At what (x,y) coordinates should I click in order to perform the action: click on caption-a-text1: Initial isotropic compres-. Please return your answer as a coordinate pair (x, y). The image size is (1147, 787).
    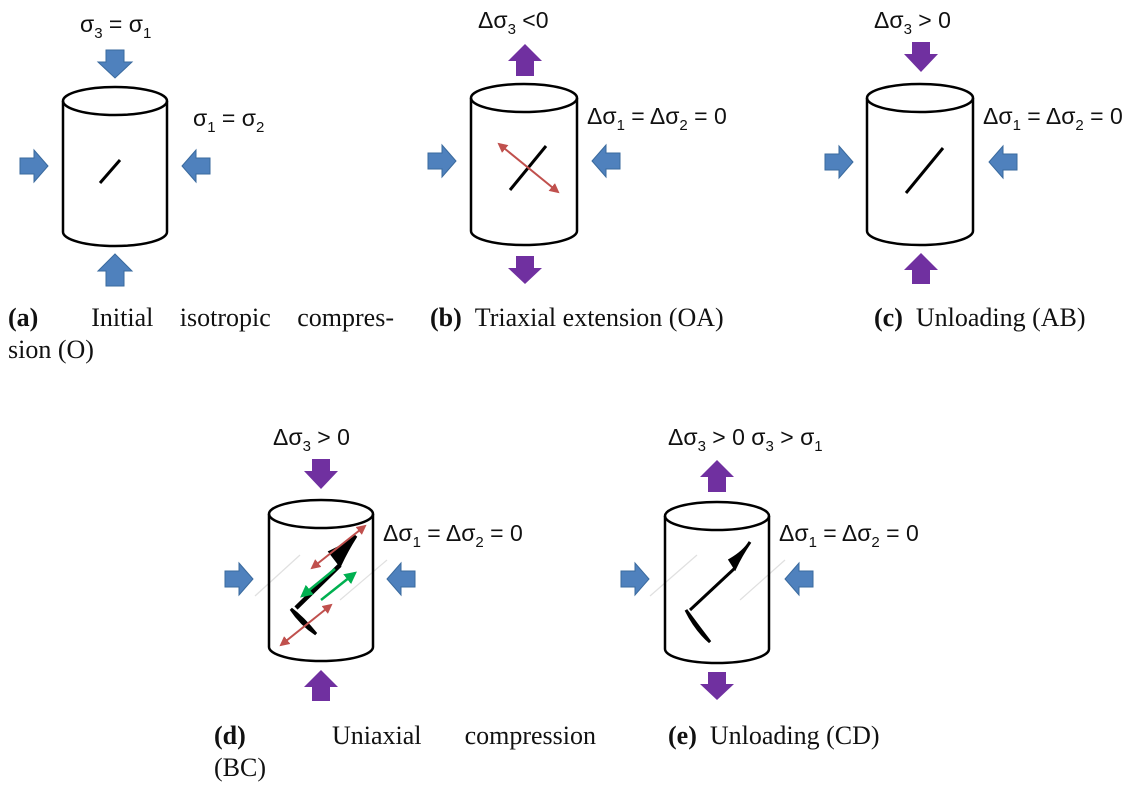
    Looking at the image, I should click on (242, 317).